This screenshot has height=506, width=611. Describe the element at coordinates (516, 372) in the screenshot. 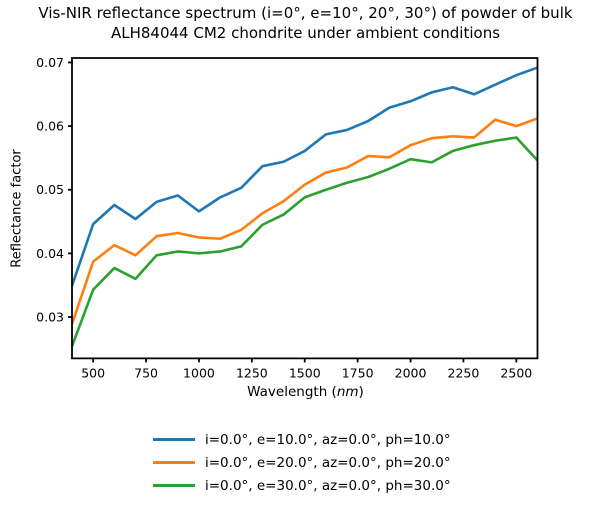

I see `x-tick-label: 2500` at that location.